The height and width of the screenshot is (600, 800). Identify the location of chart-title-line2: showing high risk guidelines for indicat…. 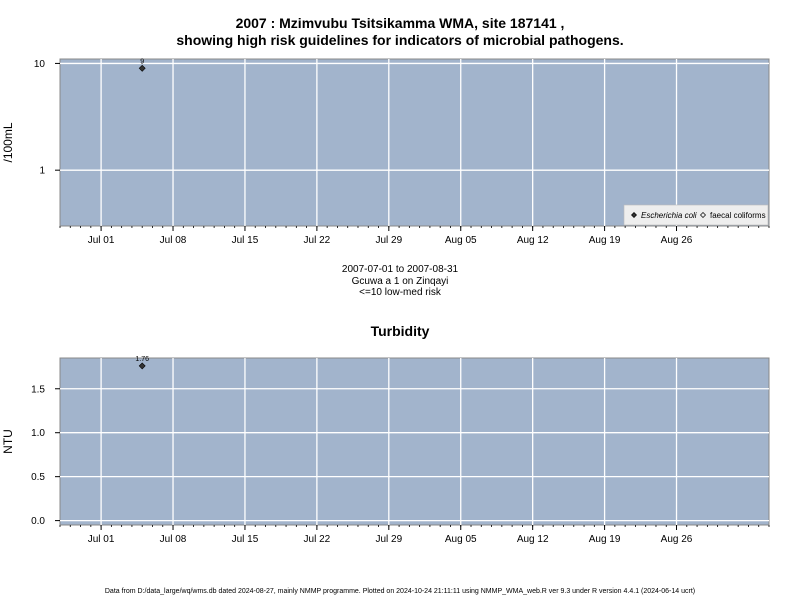
(400, 40).